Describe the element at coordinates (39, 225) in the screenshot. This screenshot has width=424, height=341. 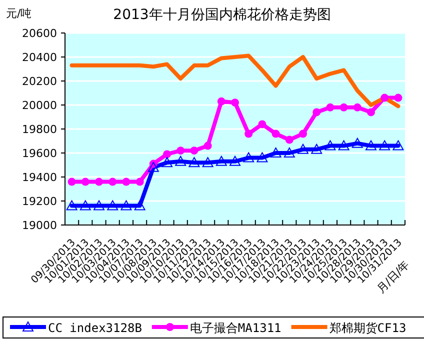
I see `y-tick-label: 19000` at that location.